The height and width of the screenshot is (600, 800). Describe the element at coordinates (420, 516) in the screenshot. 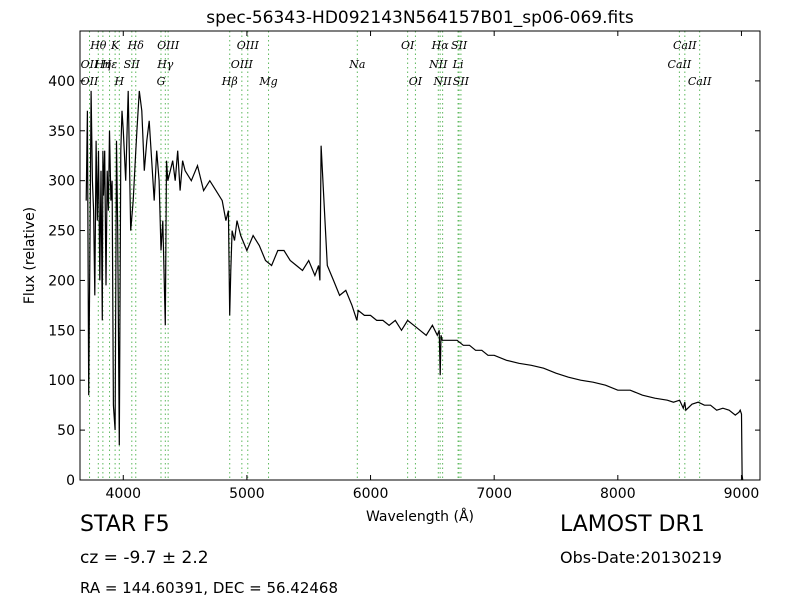

I see `x-axis-label: Wavelength (Å)` at that location.